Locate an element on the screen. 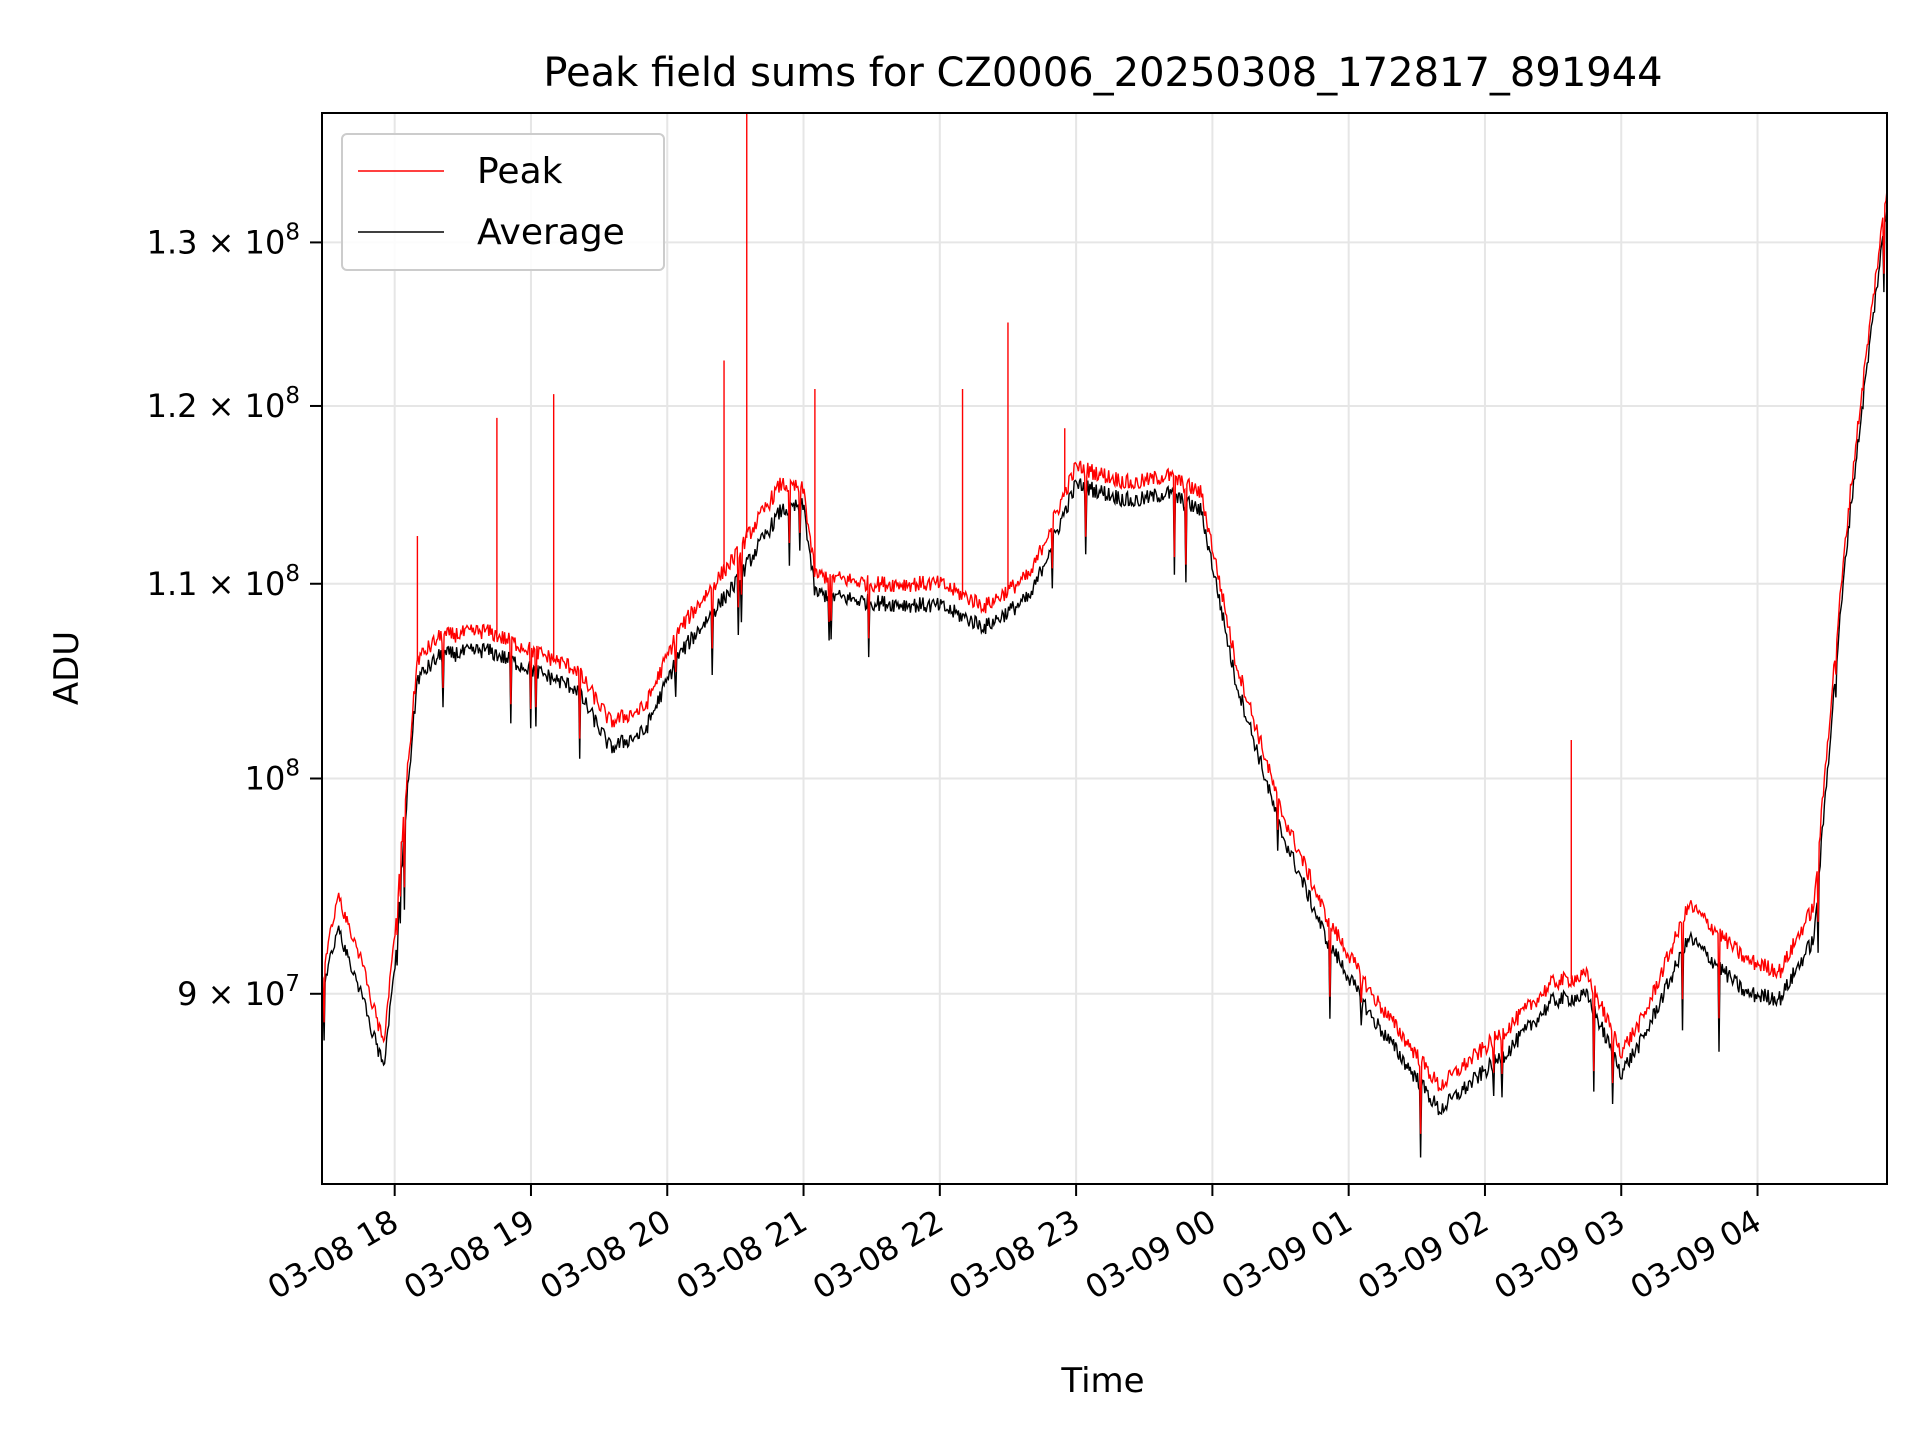  y-axis-label: ADU is located at coordinates (67, 668).